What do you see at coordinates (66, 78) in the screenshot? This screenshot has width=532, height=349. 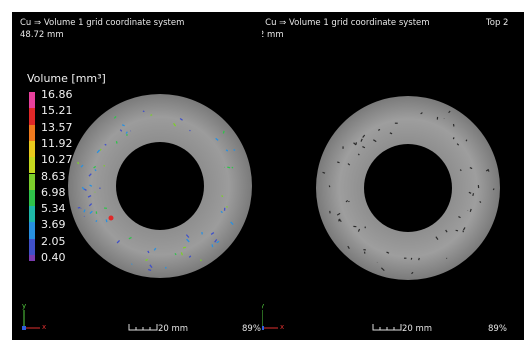 I see `legend-title: Volume [mm³]` at bounding box center [66, 78].